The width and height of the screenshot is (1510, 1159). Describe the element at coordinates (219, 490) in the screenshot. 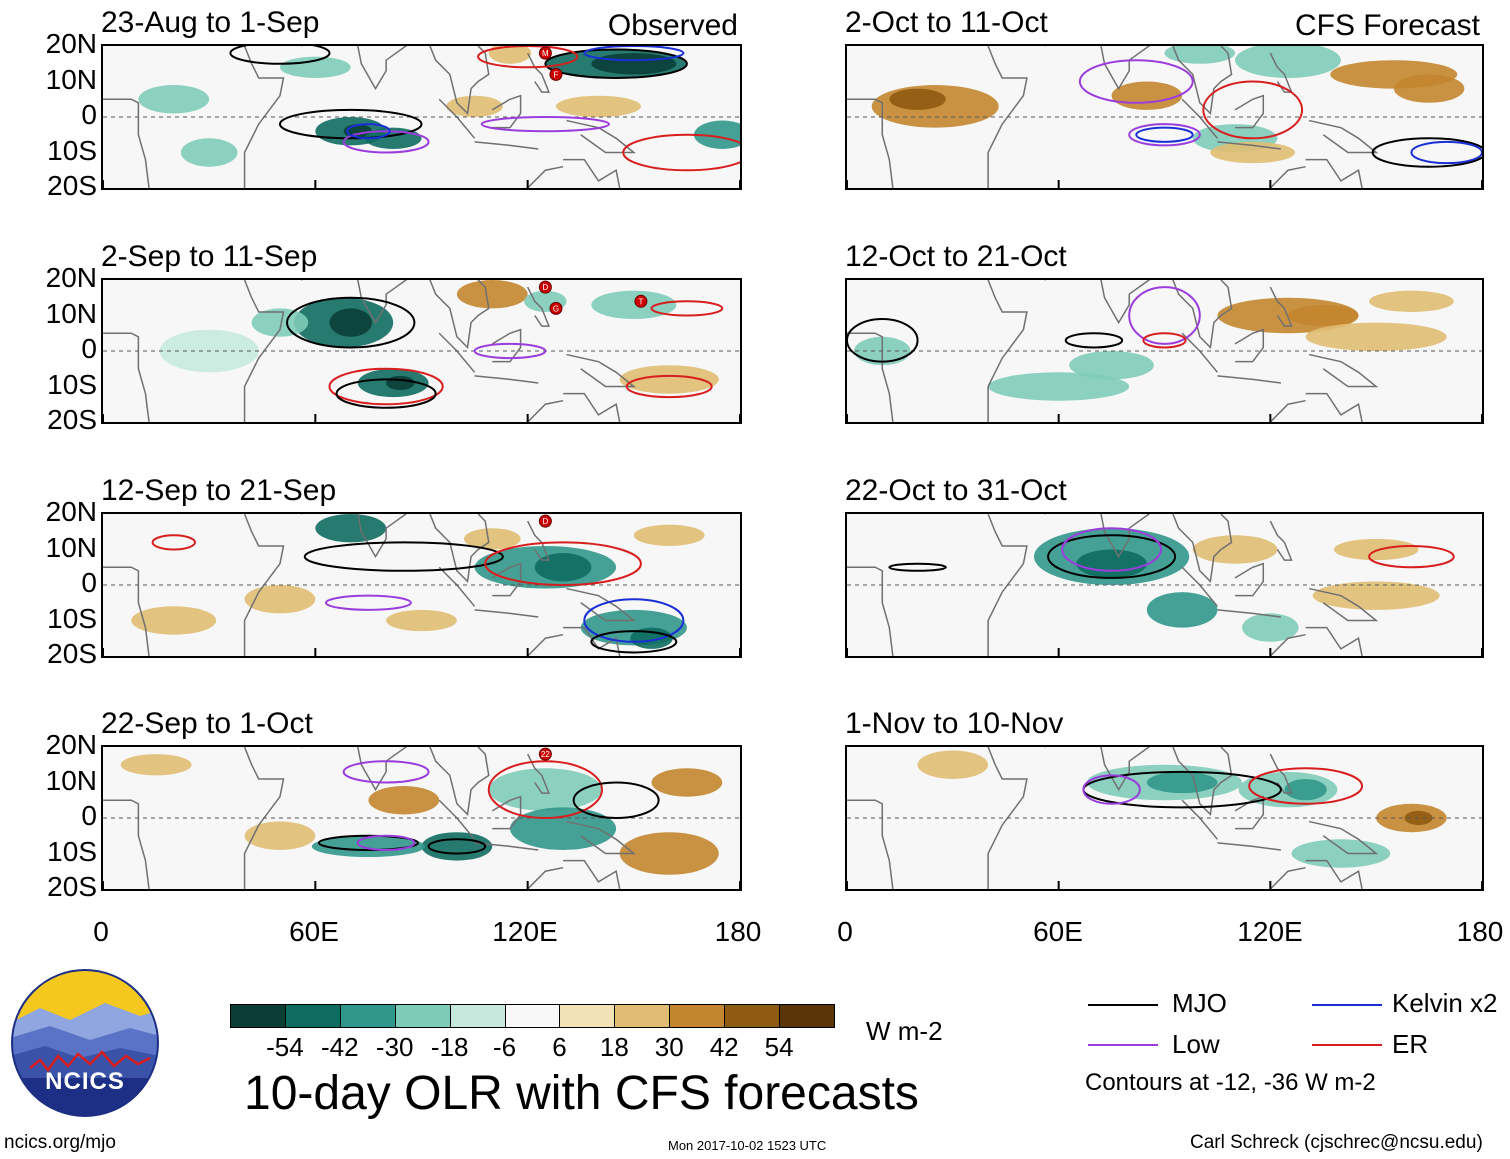

I see `panel-title-5: 12-Sep to 21-Sep` at that location.